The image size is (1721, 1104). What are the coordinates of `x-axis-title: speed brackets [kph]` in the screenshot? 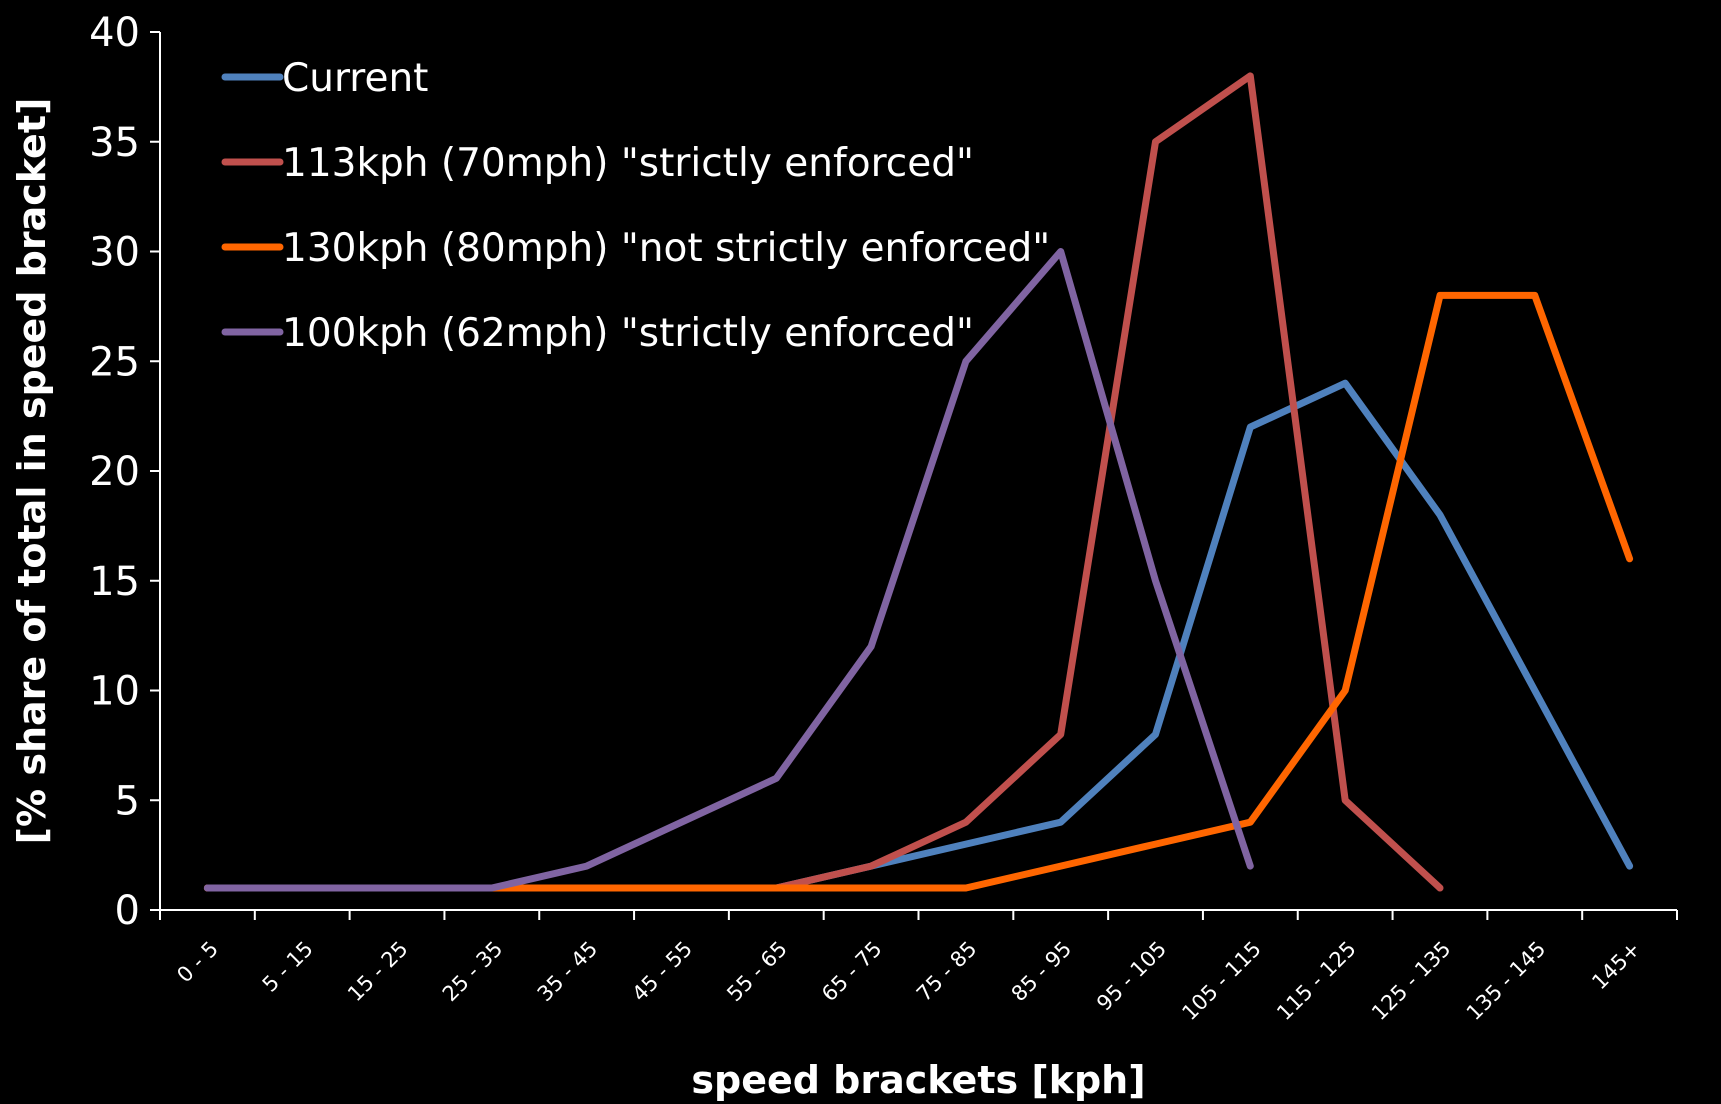 It's located at (918, 1080).